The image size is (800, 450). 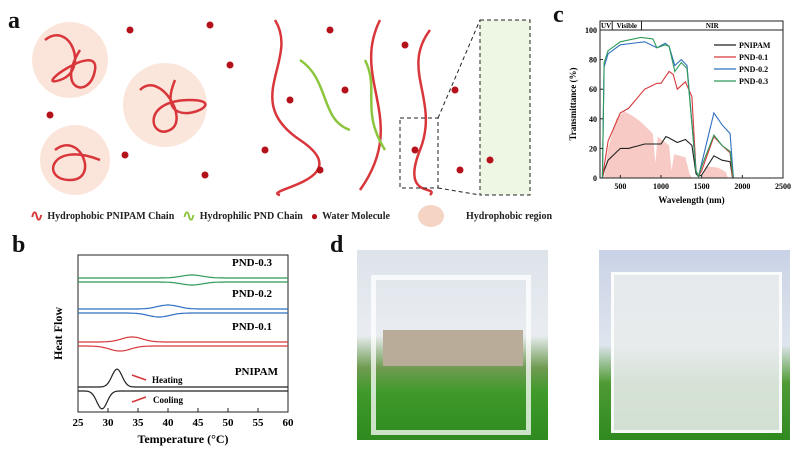 I want to click on cooling-curve-pnd-0.3, so click(x=183, y=283).